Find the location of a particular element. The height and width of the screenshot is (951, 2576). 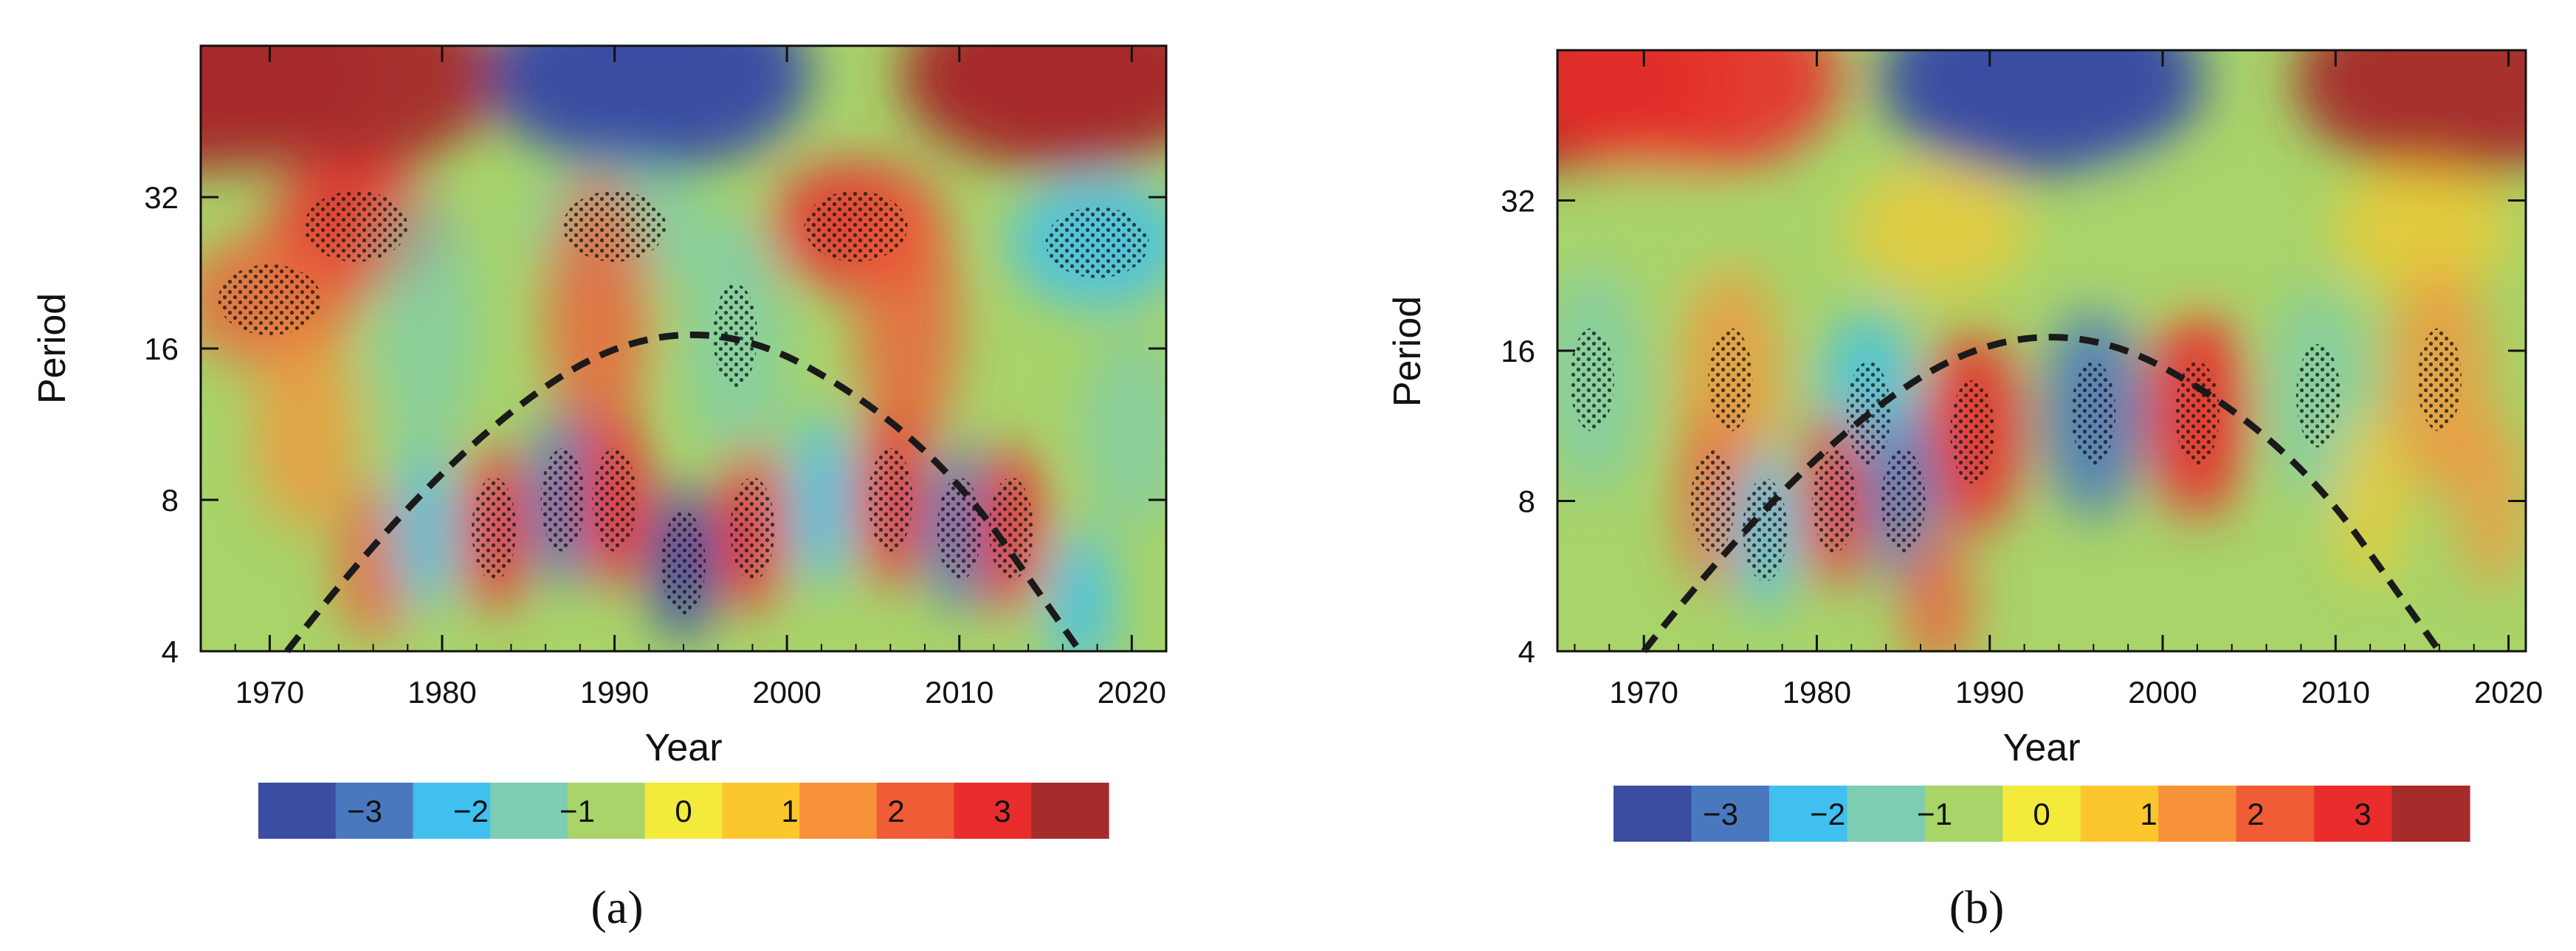

panel-a-x-tick-label: 2010 is located at coordinates (959, 692).